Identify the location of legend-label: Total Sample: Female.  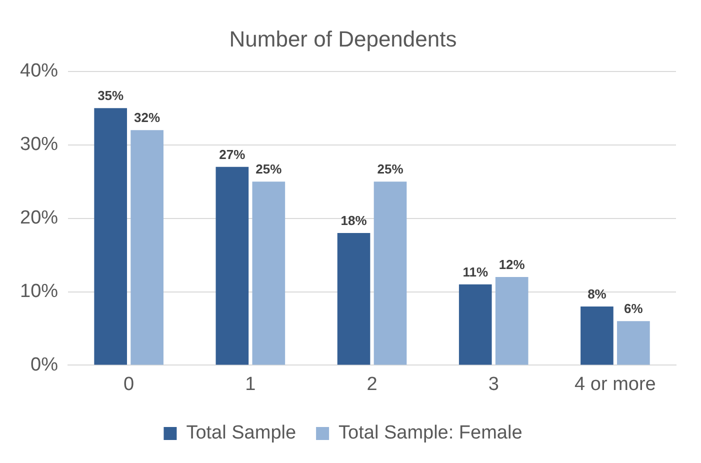
(430, 433).